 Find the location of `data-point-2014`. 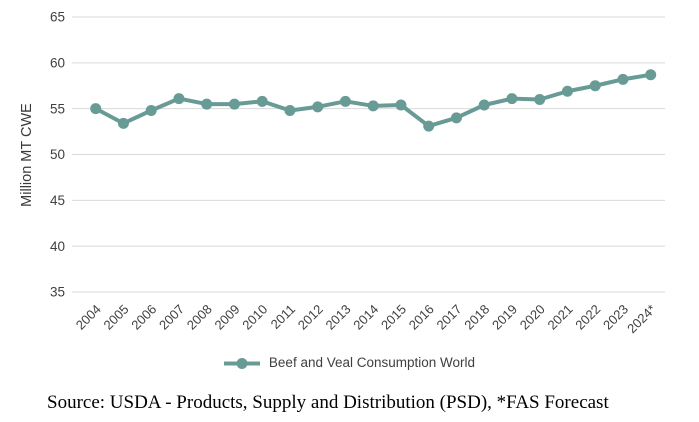

data-point-2014 is located at coordinates (373, 106).